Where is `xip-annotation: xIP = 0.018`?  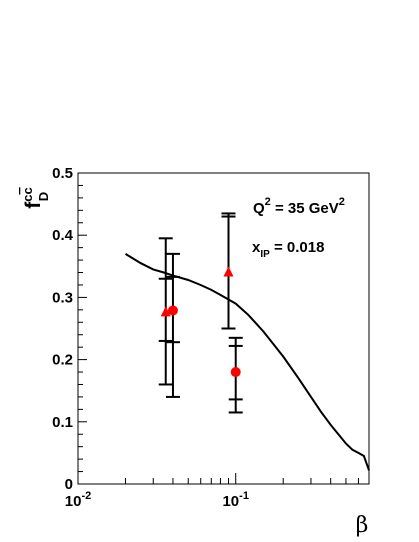 xip-annotation: xIP = 0.018 is located at coordinates (288, 249).